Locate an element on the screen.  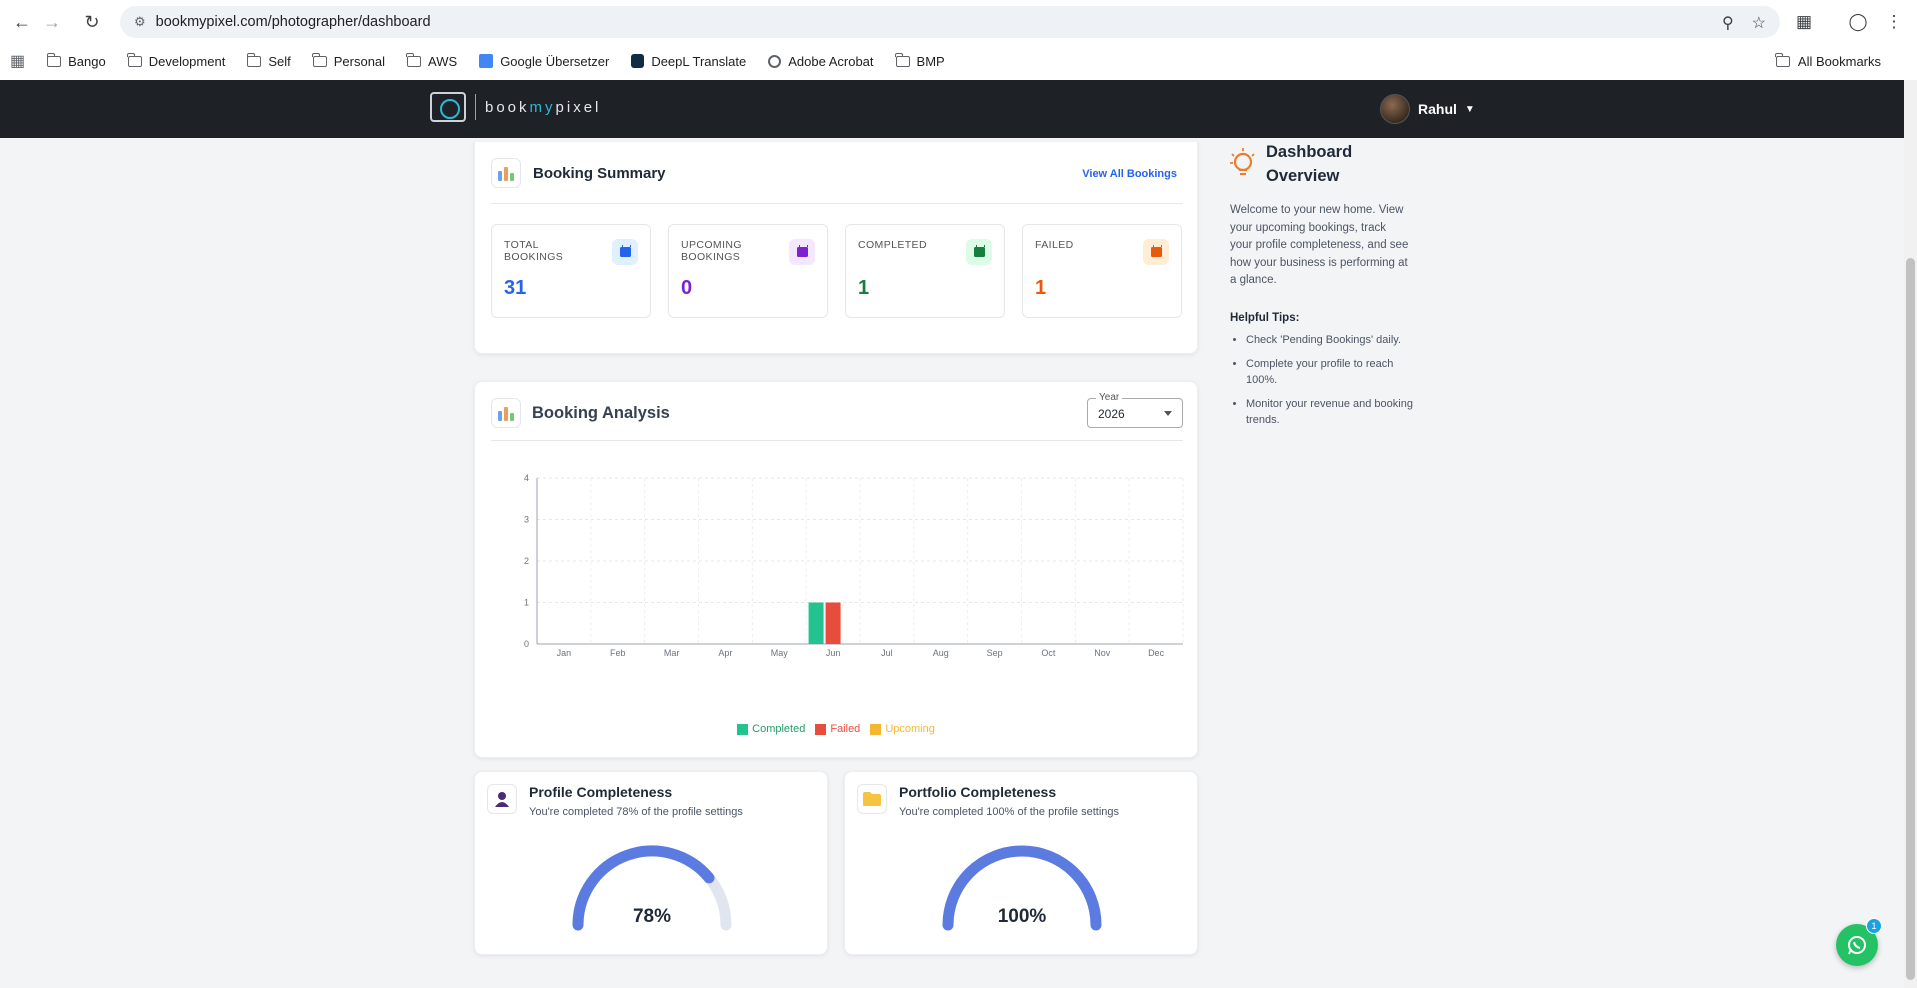
portfolio-percent: 100% is located at coordinates (1022, 916).